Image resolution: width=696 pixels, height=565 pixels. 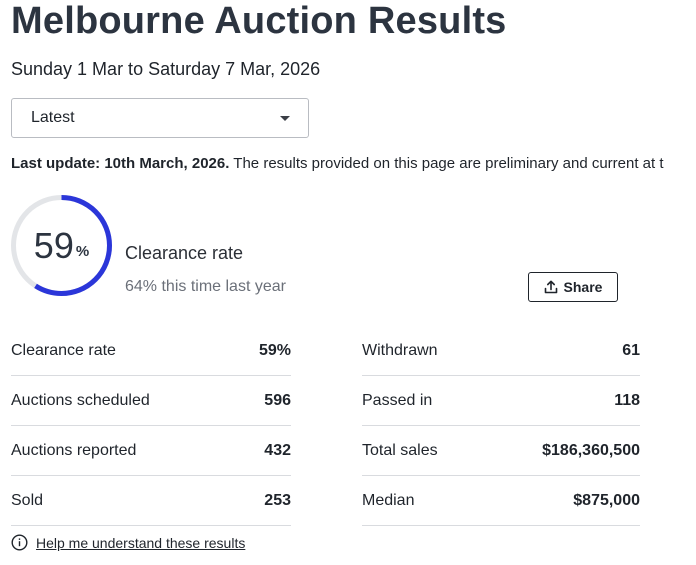 I want to click on clearance-rate-figure: 59%, so click(x=61, y=245).